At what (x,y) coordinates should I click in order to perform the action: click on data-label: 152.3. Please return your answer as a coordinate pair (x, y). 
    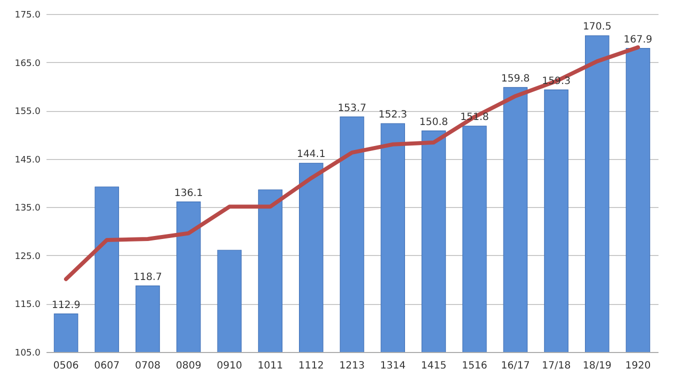
    Looking at the image, I should click on (393, 115).